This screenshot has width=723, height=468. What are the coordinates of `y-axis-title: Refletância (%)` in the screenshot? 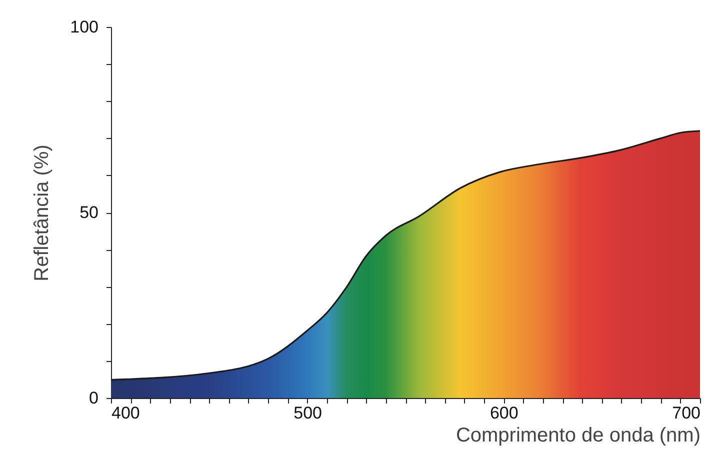 It's located at (42, 213).